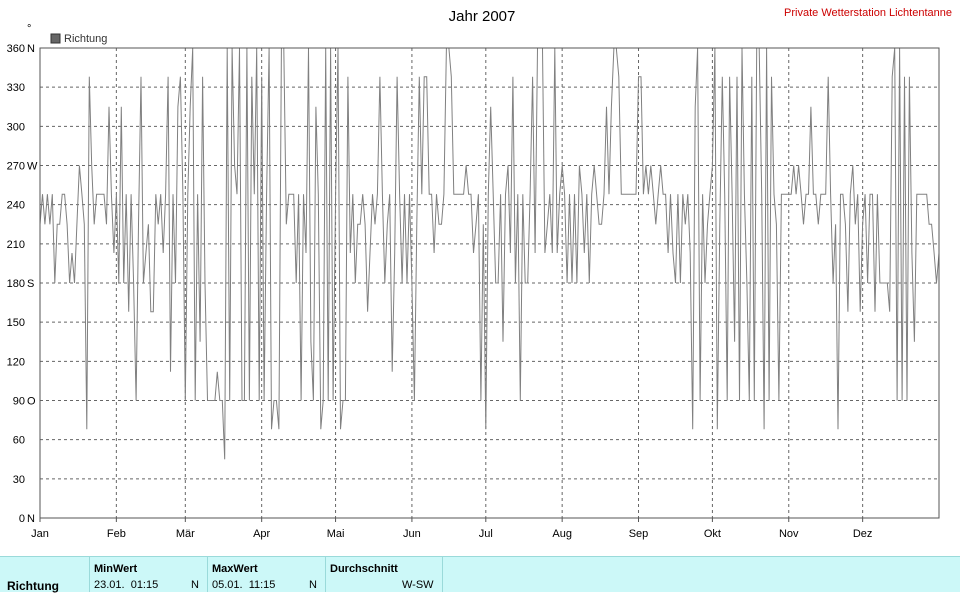  I want to click on x-tick-label: Aug, so click(562, 534).